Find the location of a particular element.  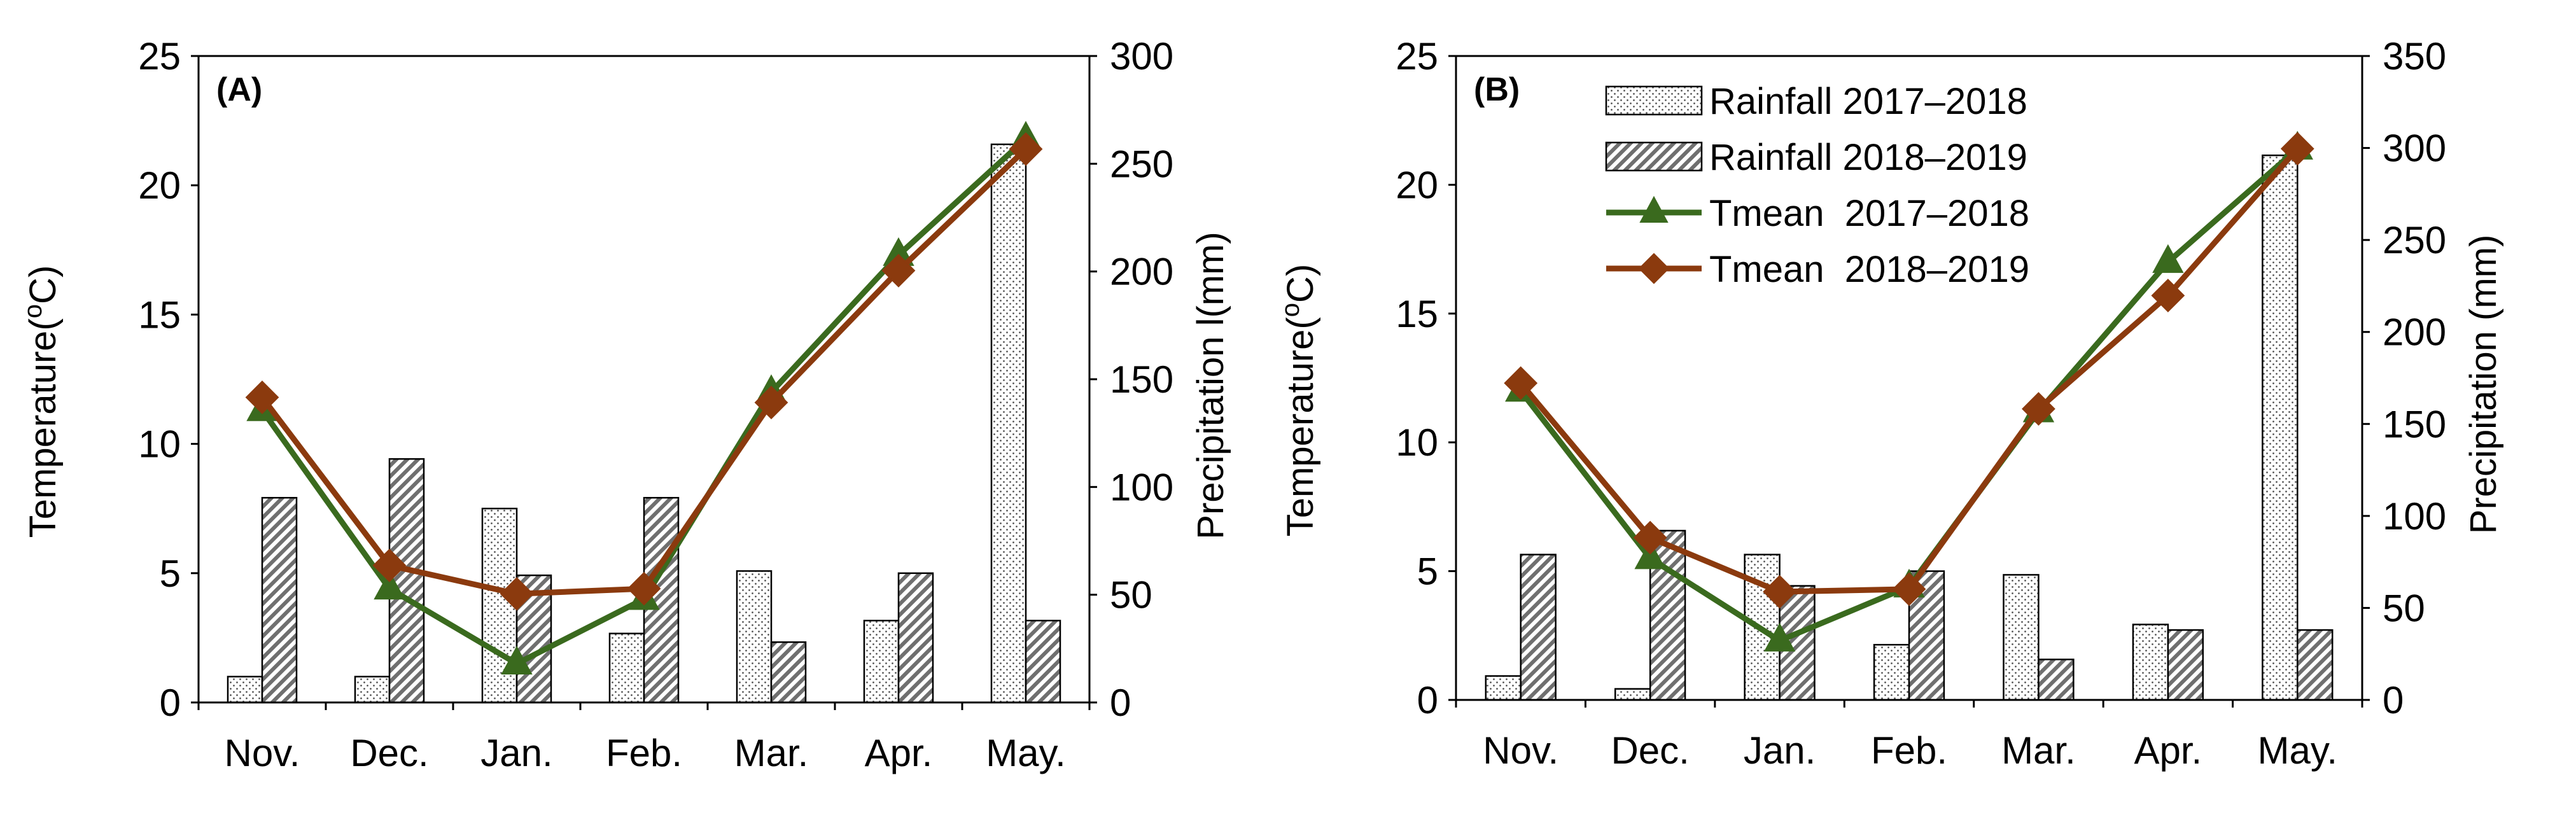

panel-label: (A) is located at coordinates (239, 90).